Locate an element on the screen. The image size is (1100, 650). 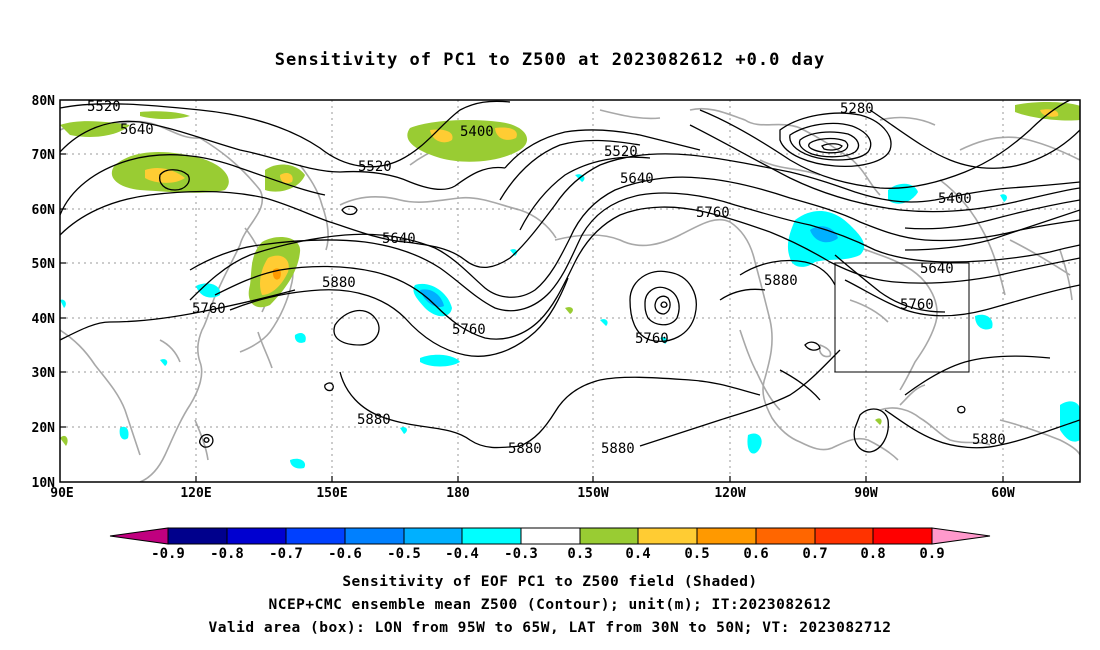
colorbar-overflow-triangle is located at coordinates (961, 536).